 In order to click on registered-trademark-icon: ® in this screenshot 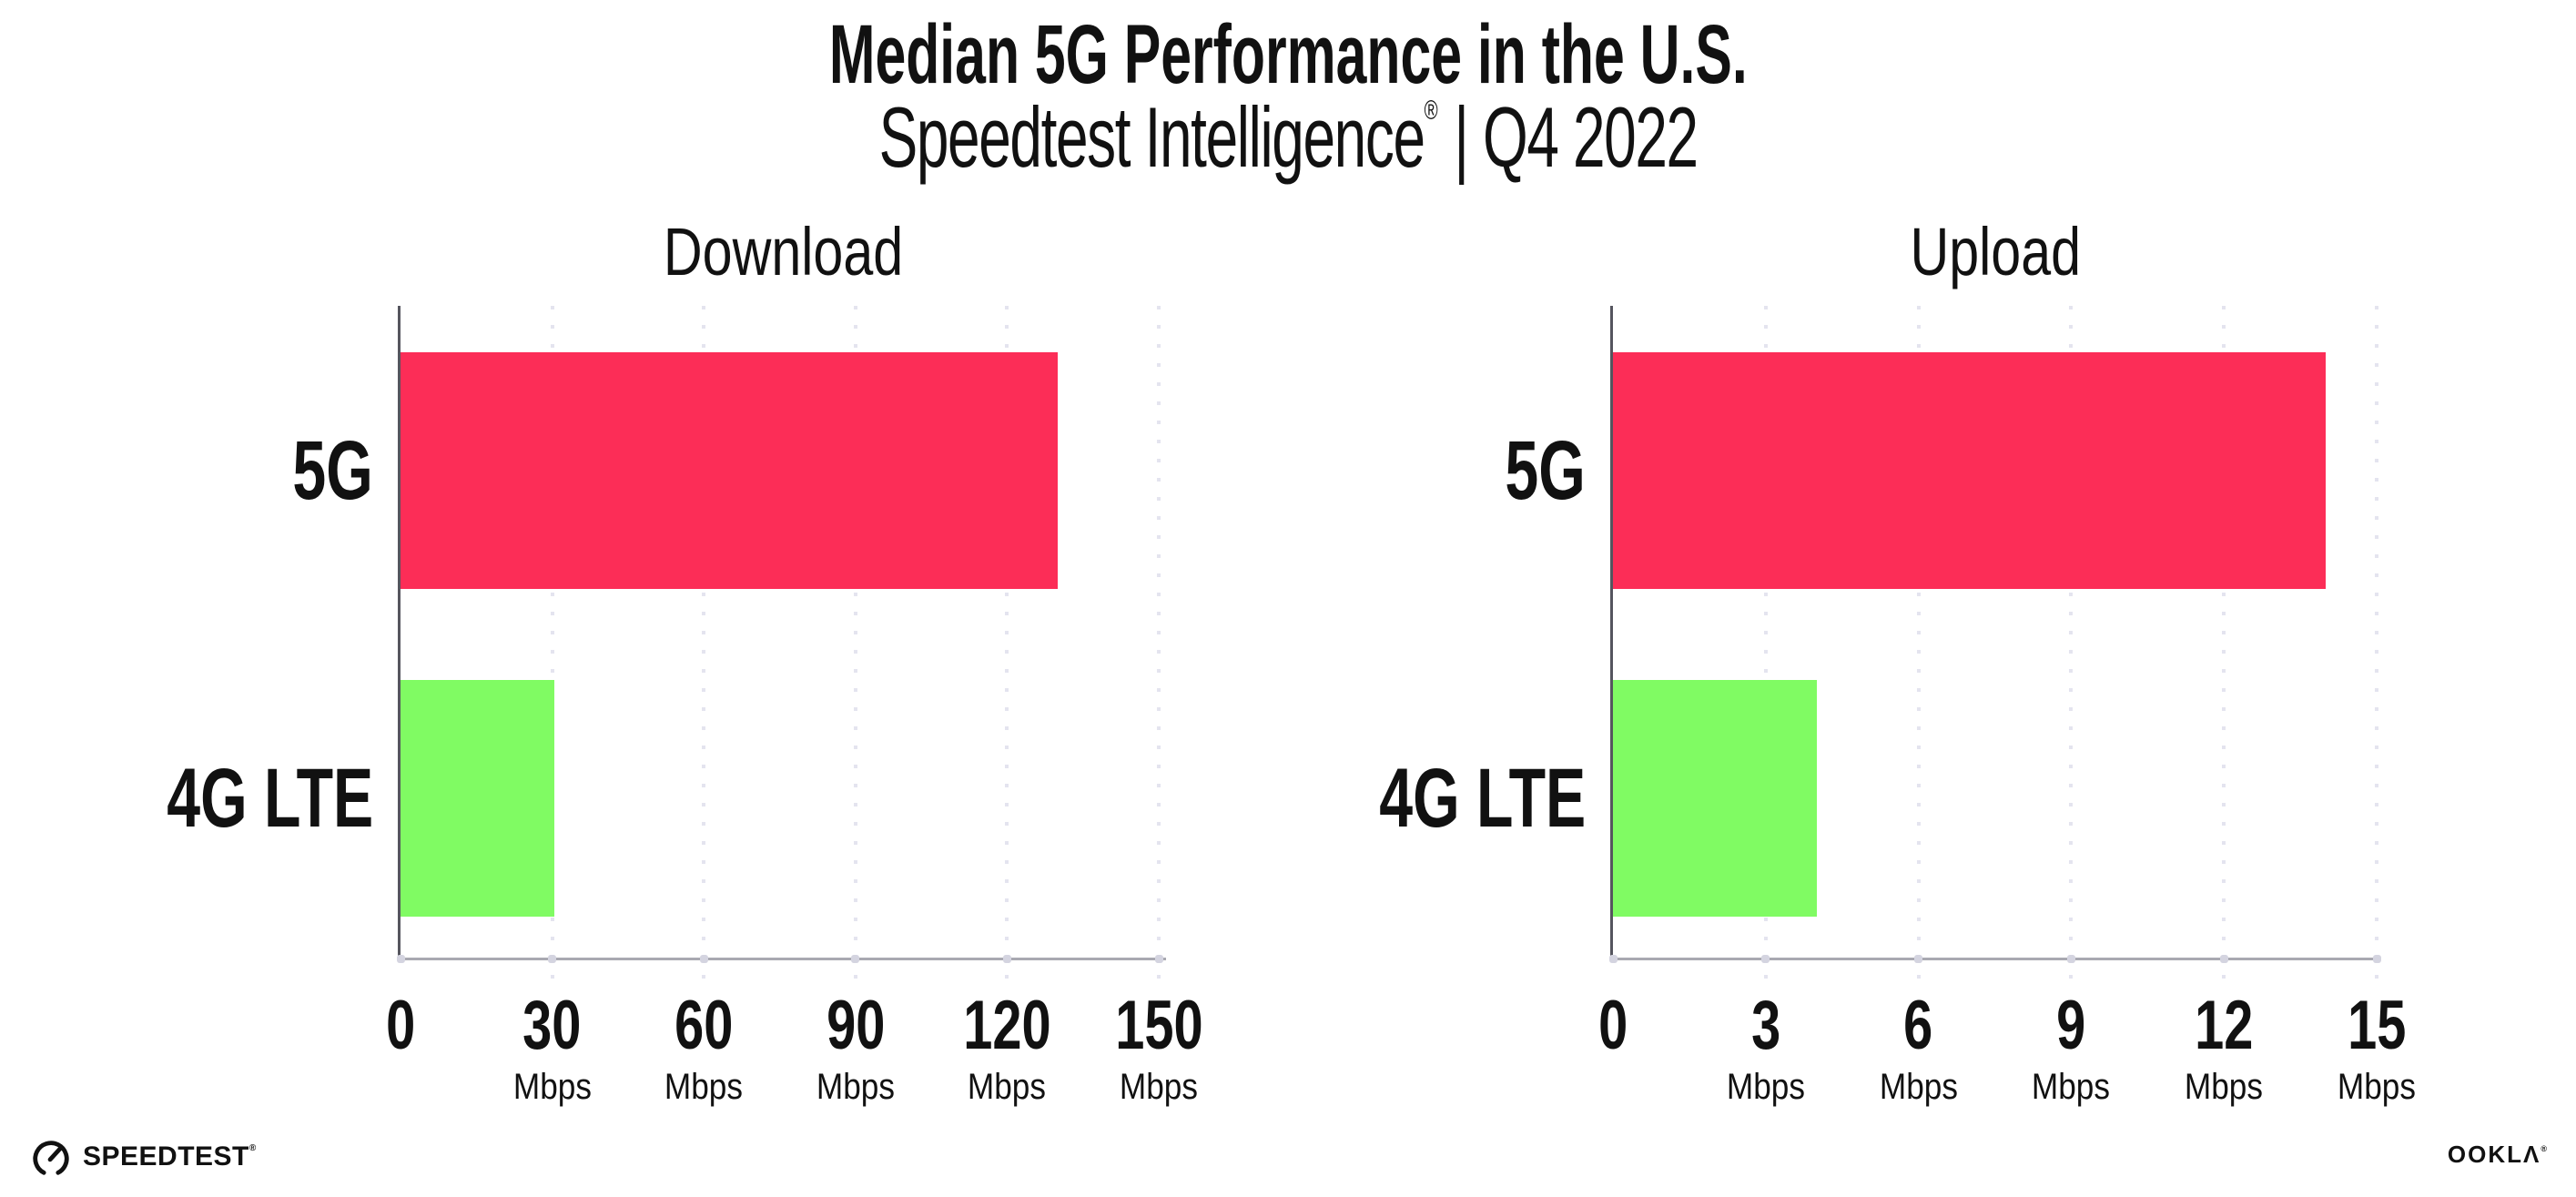, I will do `click(1431, 111)`.